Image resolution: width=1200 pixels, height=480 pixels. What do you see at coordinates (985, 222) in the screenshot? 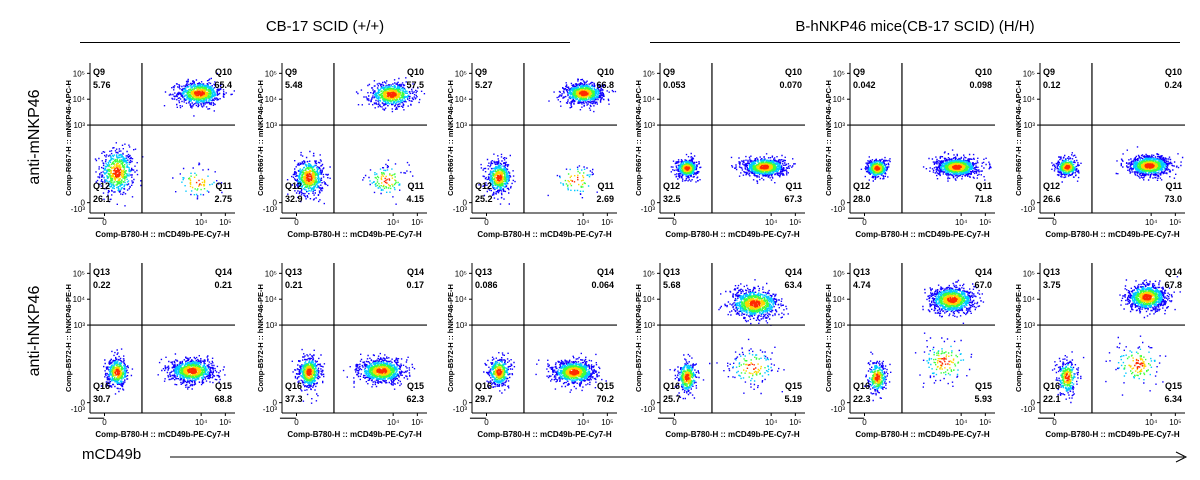
I see `x-tick-label: 10⁵` at bounding box center [985, 222].